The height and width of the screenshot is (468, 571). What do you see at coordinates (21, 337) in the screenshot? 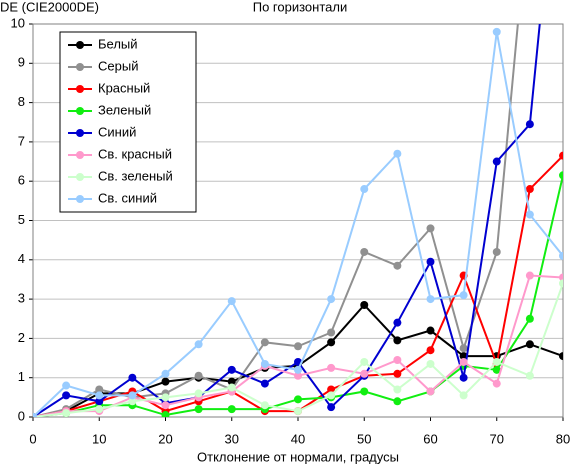
I see `y-tick-label: 2` at bounding box center [21, 337].